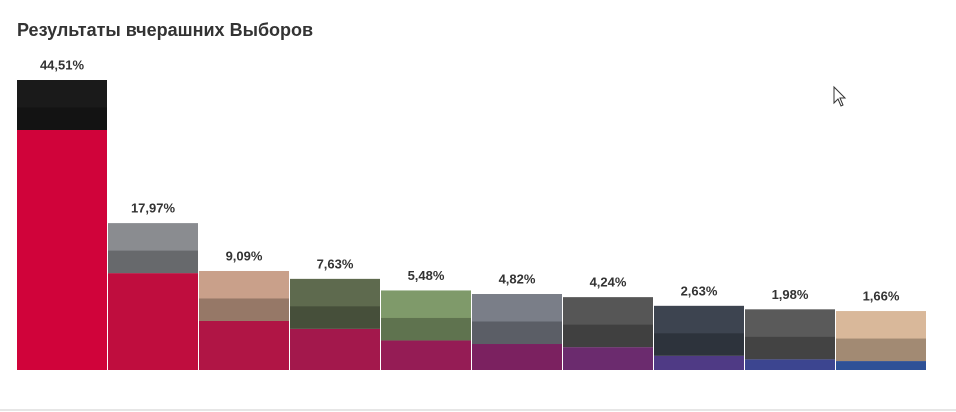  I want to click on value-label: 4,82%, so click(517, 278).